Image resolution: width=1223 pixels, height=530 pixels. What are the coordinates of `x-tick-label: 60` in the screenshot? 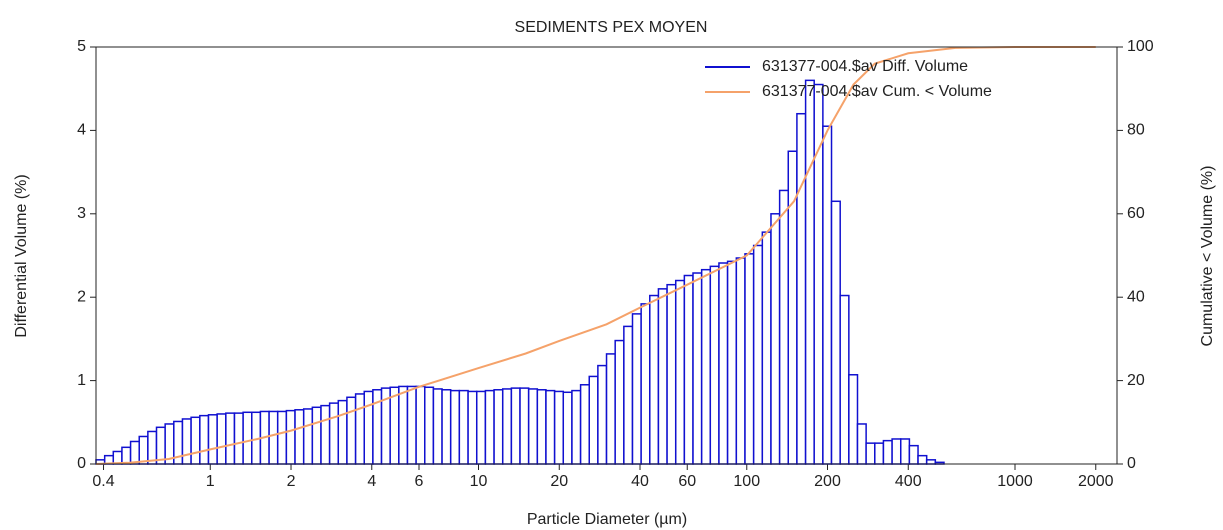 It's located at (687, 481).